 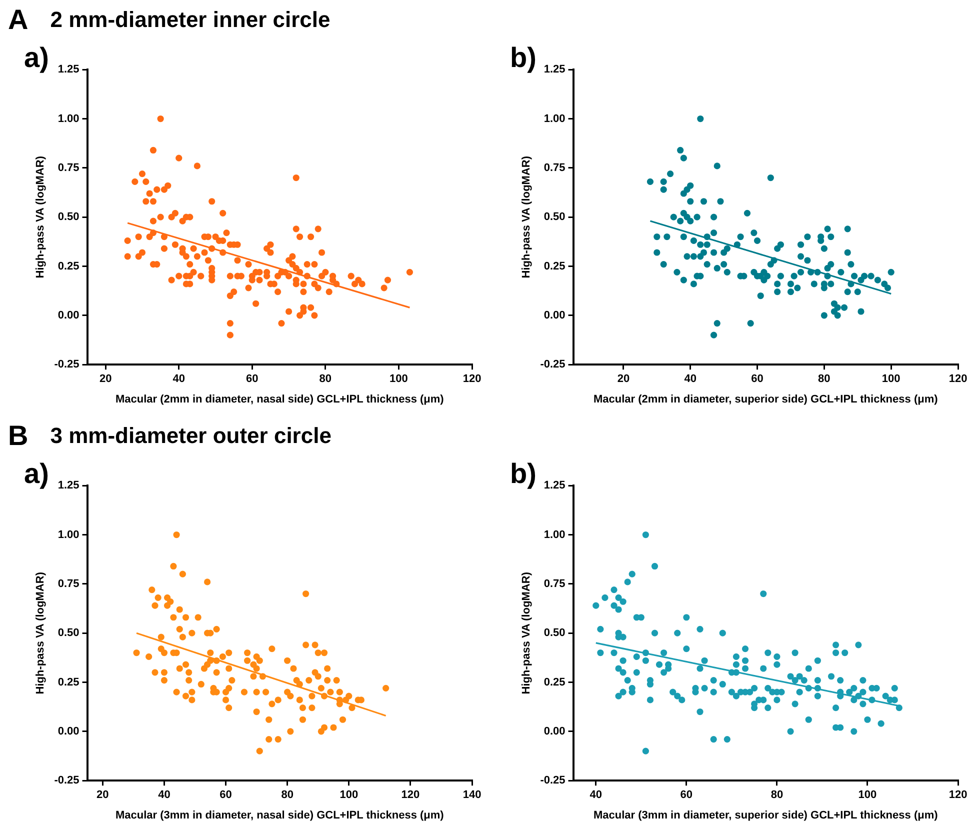 I want to click on text: 3 mm-diameter outer circle, so click(x=191, y=436).